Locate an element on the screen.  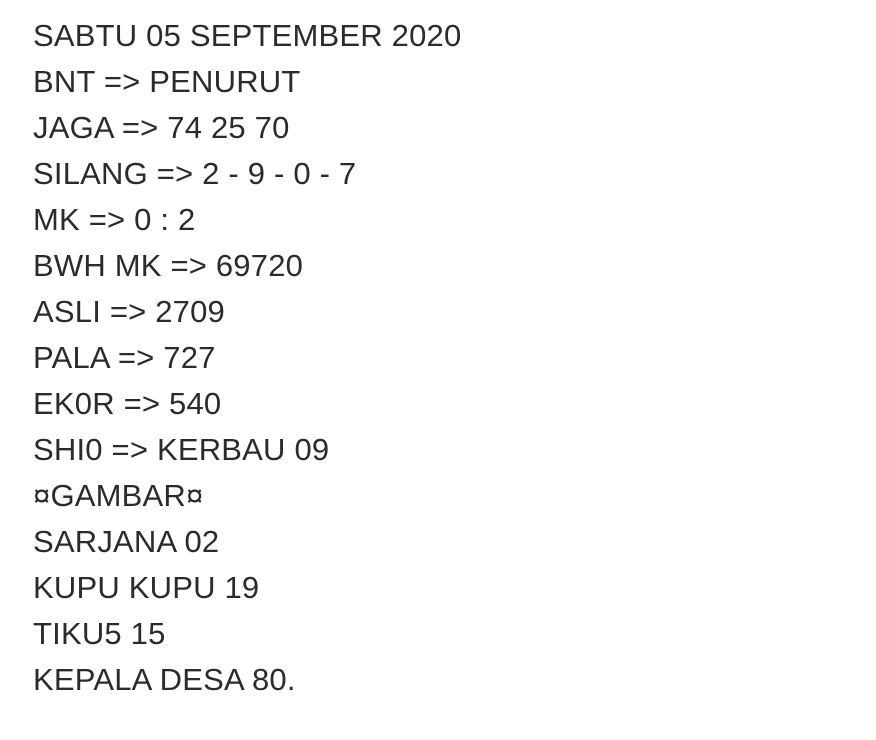
line-bnt: BNT => PENURUT is located at coordinates (167, 81).